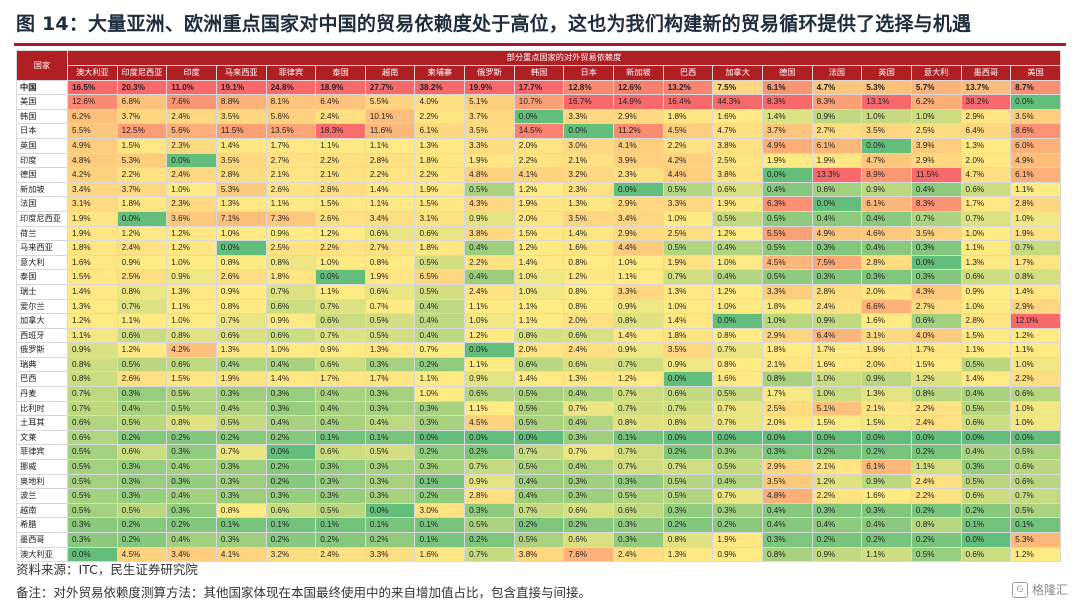  What do you see at coordinates (589, 248) in the screenshot?
I see `table-cell: 1.6%` at bounding box center [589, 248].